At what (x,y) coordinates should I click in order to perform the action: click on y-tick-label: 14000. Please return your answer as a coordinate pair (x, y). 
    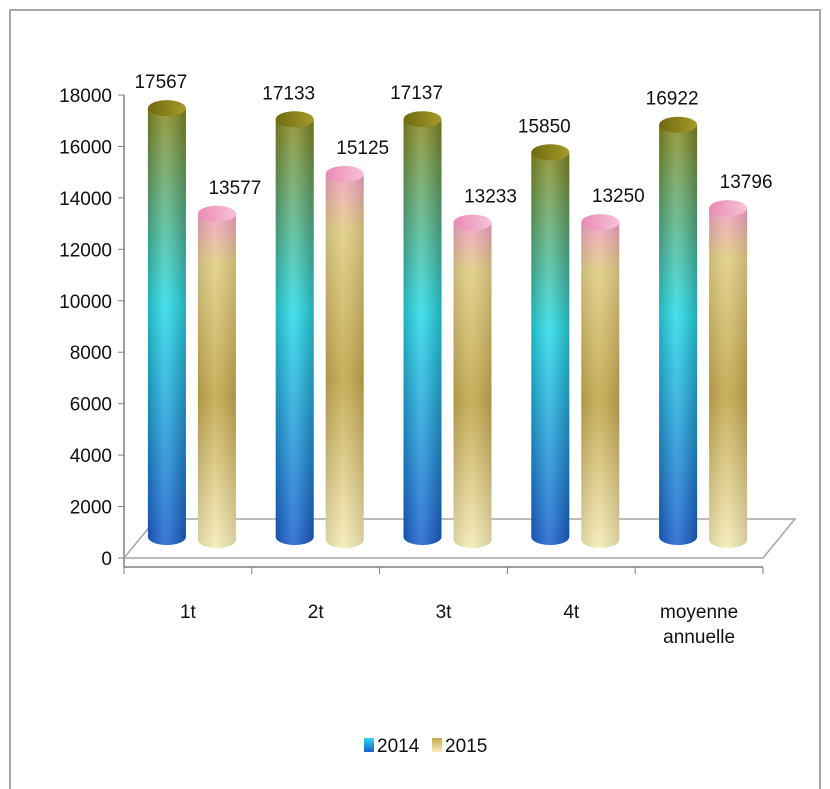
    Looking at the image, I should click on (85, 199).